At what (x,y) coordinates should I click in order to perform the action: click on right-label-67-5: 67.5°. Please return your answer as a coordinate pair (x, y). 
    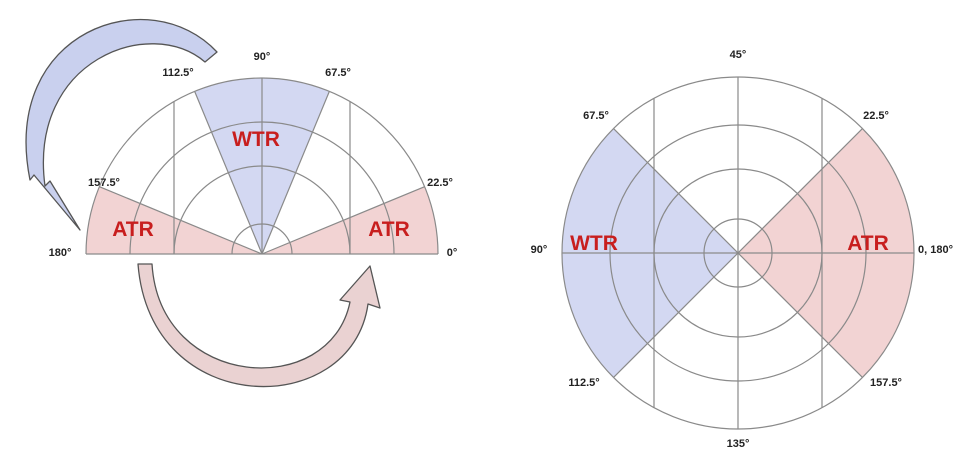
    Looking at the image, I should click on (596, 116).